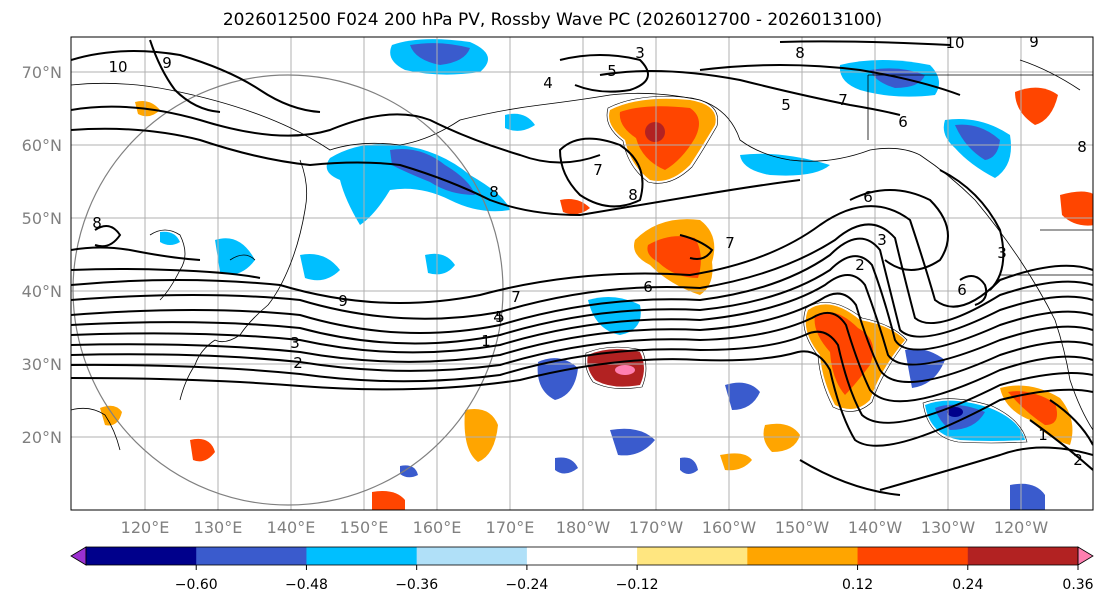 This screenshot has width=1105, height=604. What do you see at coordinates (948, 527) in the screenshot?
I see `longitude-label: 130°W` at bounding box center [948, 527].